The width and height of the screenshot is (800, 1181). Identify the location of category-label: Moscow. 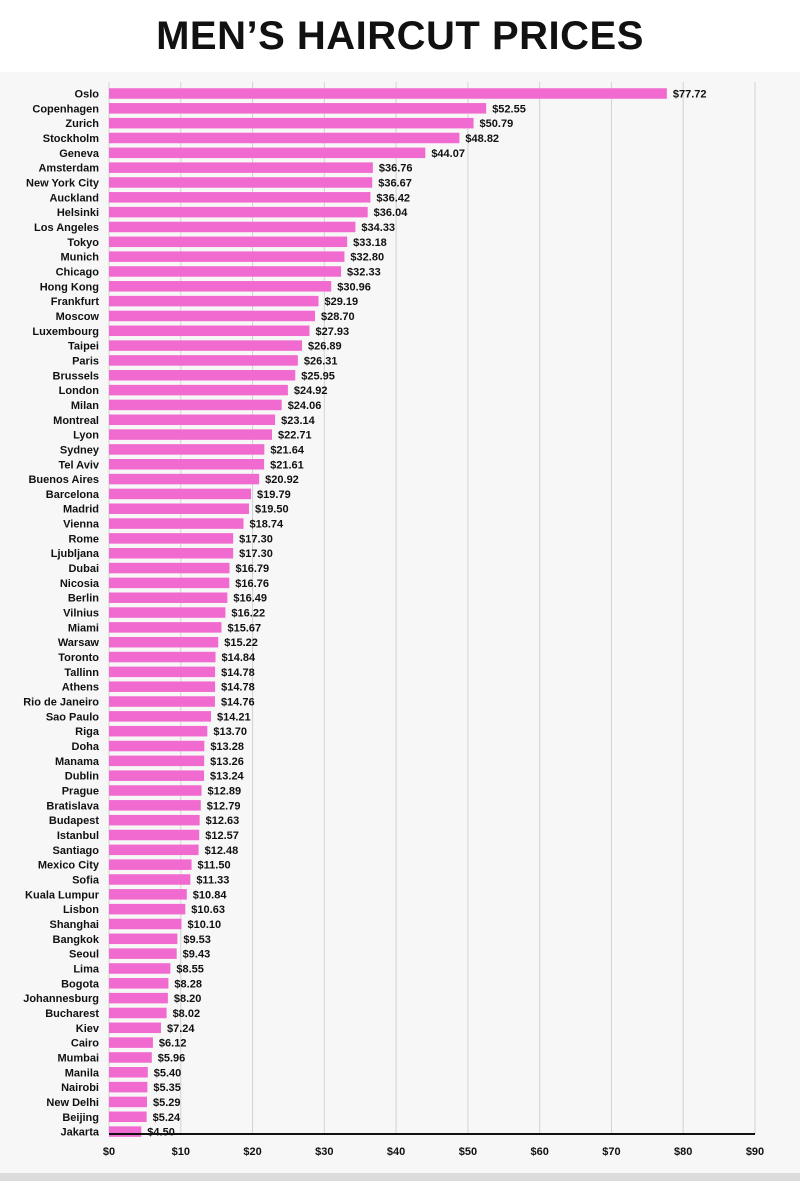
(78, 317).